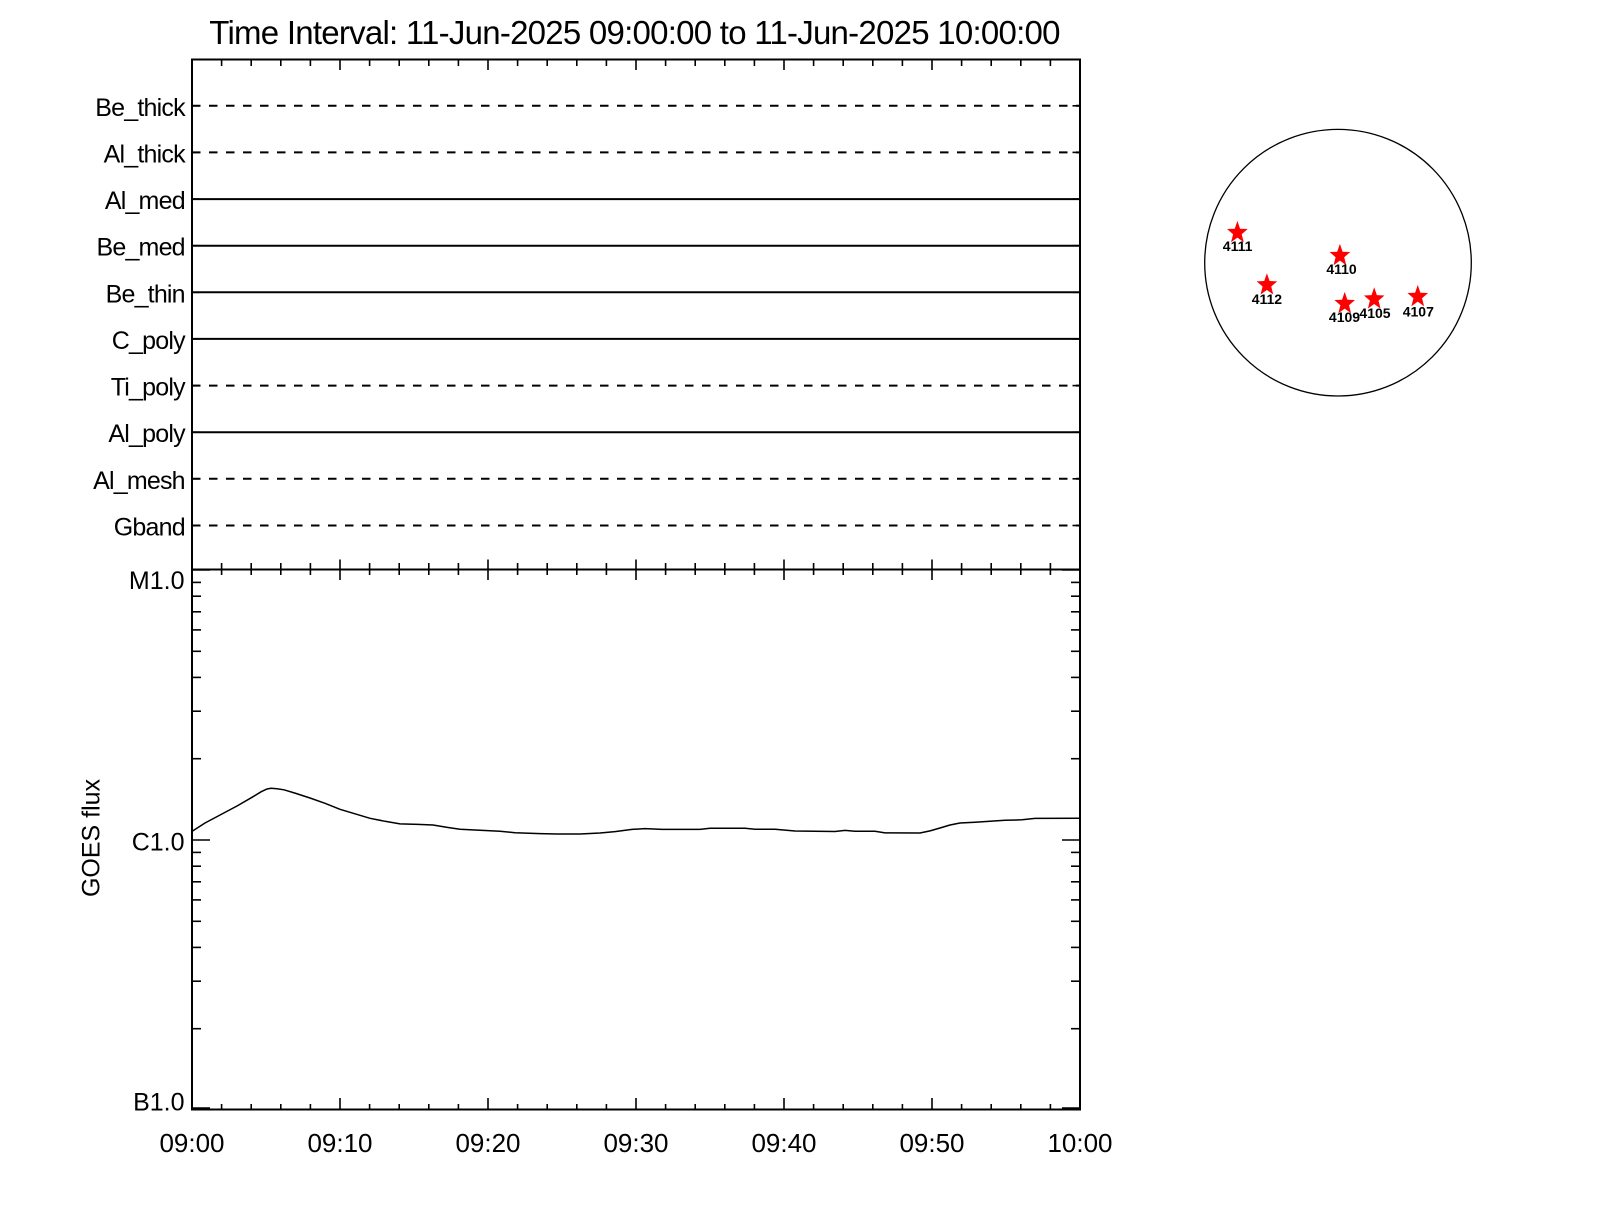 This screenshot has width=1600, height=1205. I want to click on svg-text: 4109, so click(1344, 317).